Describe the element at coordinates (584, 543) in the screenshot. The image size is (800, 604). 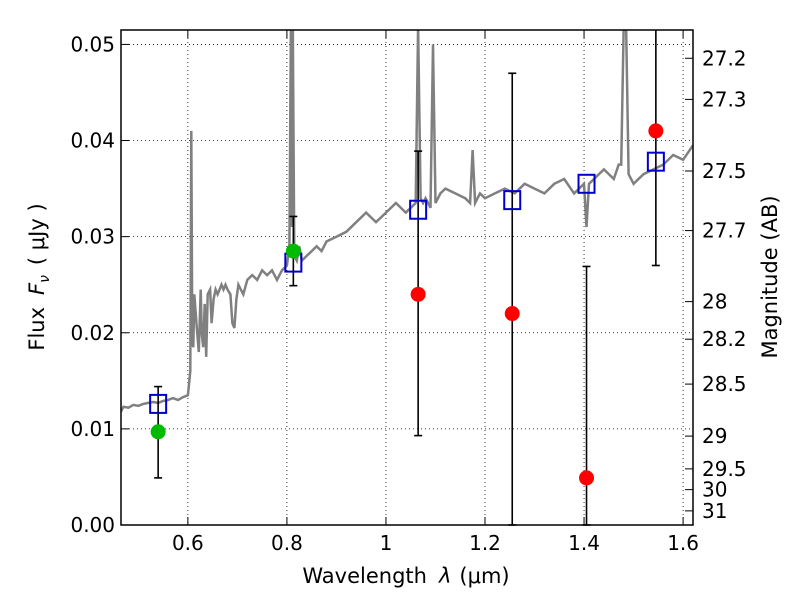
I see `x-tick-label: 1.4` at that location.